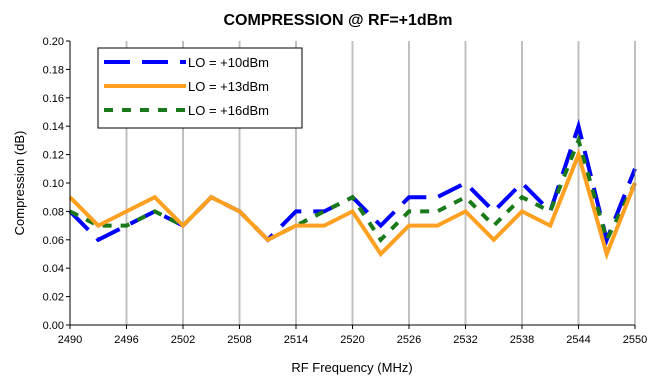 The width and height of the screenshot is (663, 386). What do you see at coordinates (53, 326) in the screenshot?
I see `y-tick-label: 0.00` at bounding box center [53, 326].